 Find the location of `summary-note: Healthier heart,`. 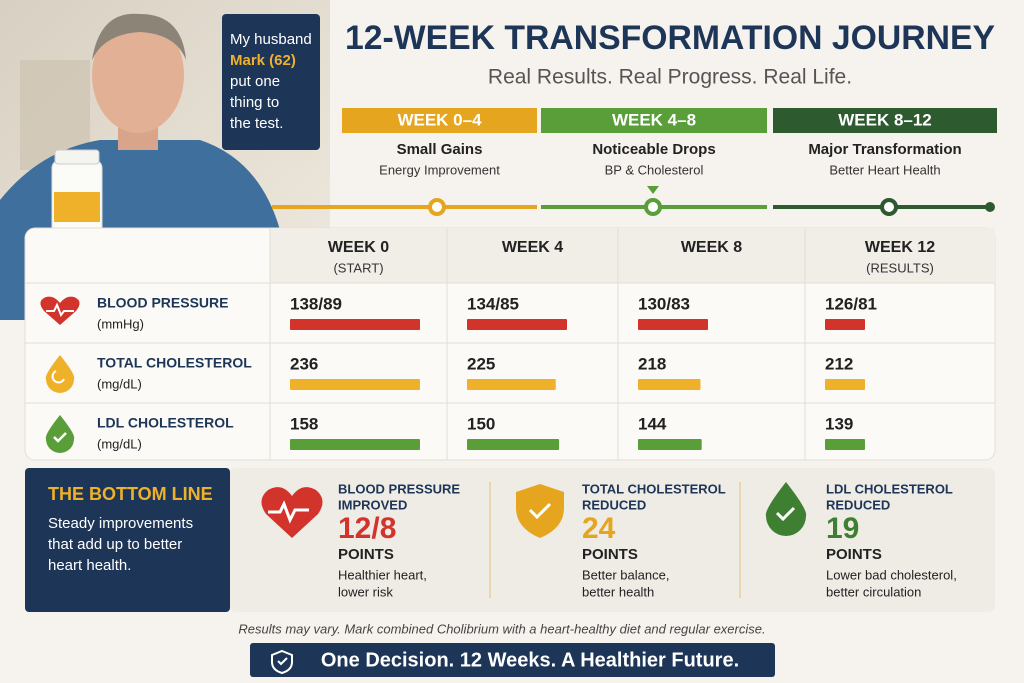

summary-note: Healthier heart, is located at coordinates (382, 574).